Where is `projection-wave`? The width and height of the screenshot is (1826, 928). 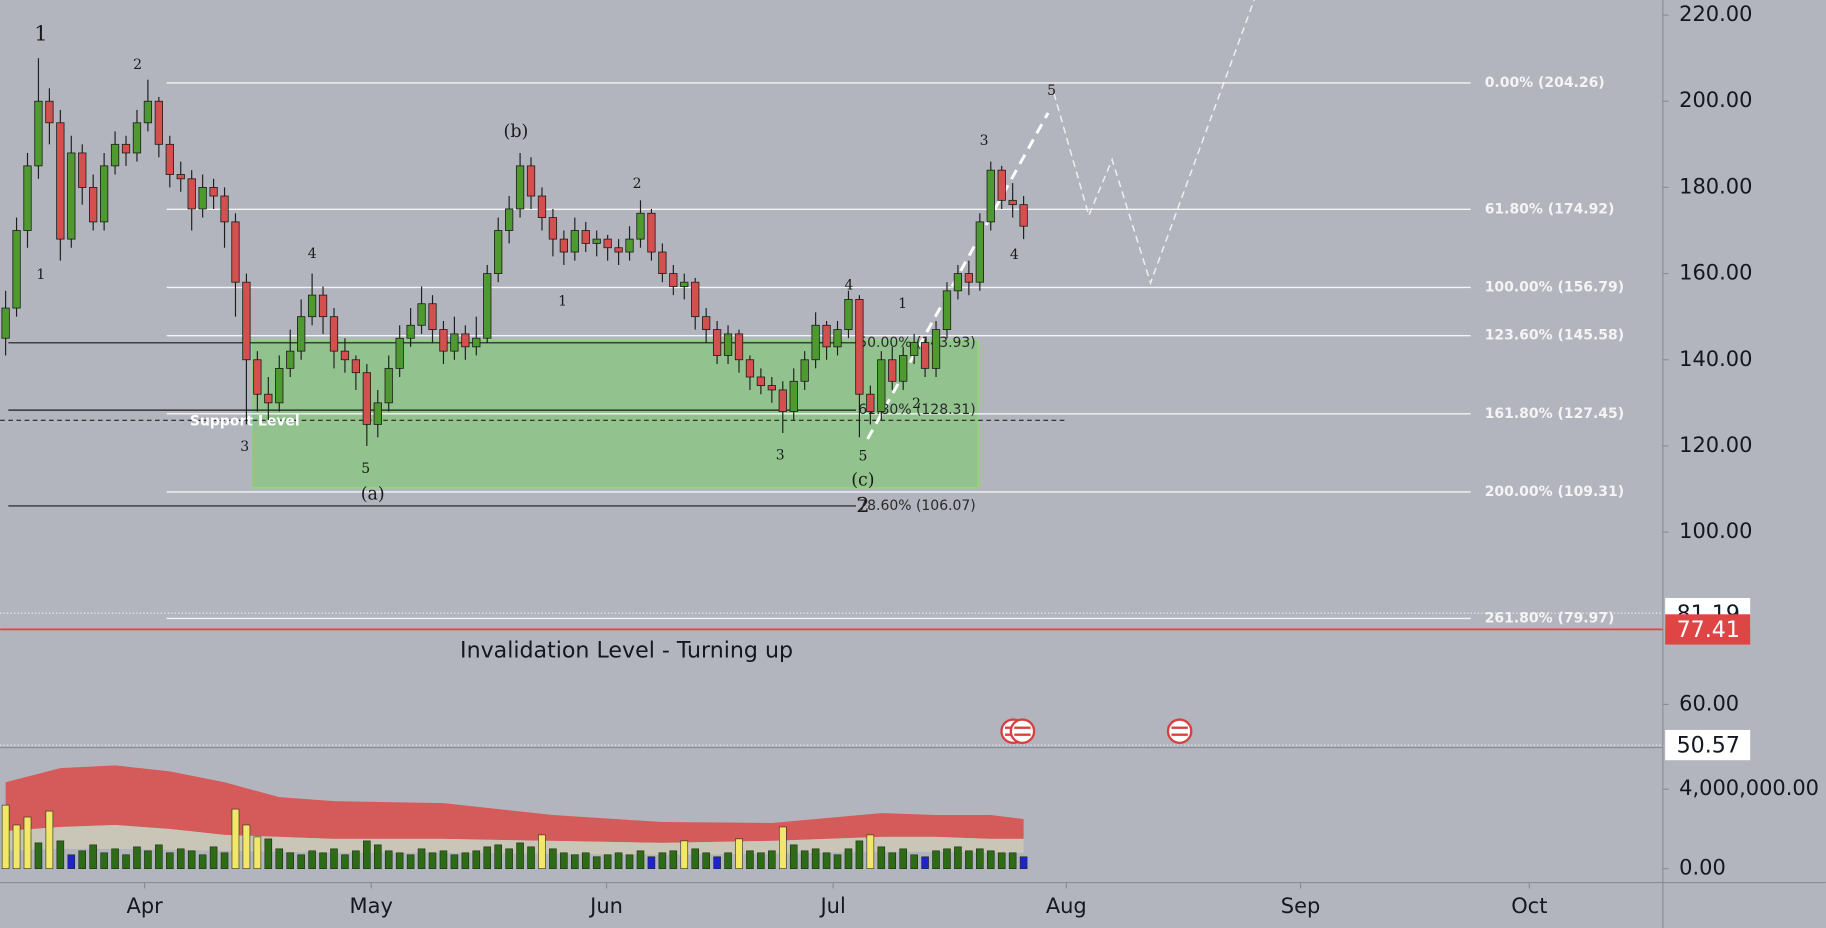 projection-wave is located at coordinates (958, 276).